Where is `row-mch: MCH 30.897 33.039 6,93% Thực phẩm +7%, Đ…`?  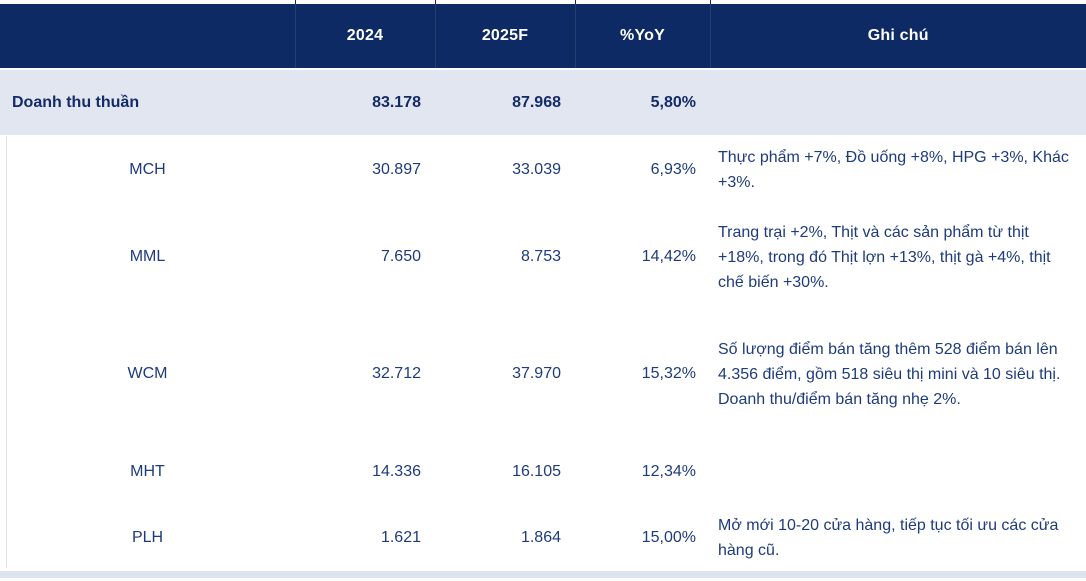 row-mch: MCH 30.897 33.039 6,93% Thực phẩm +7%, Đ… is located at coordinates (543, 170).